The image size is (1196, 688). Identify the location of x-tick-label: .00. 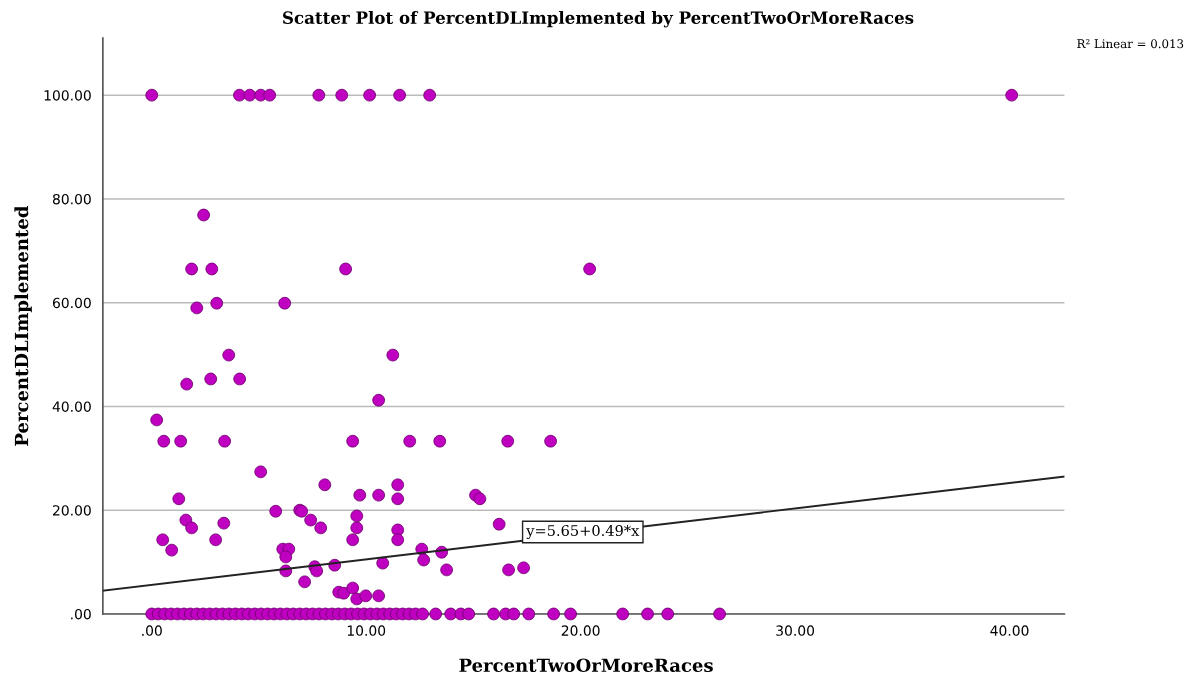
(152, 630).